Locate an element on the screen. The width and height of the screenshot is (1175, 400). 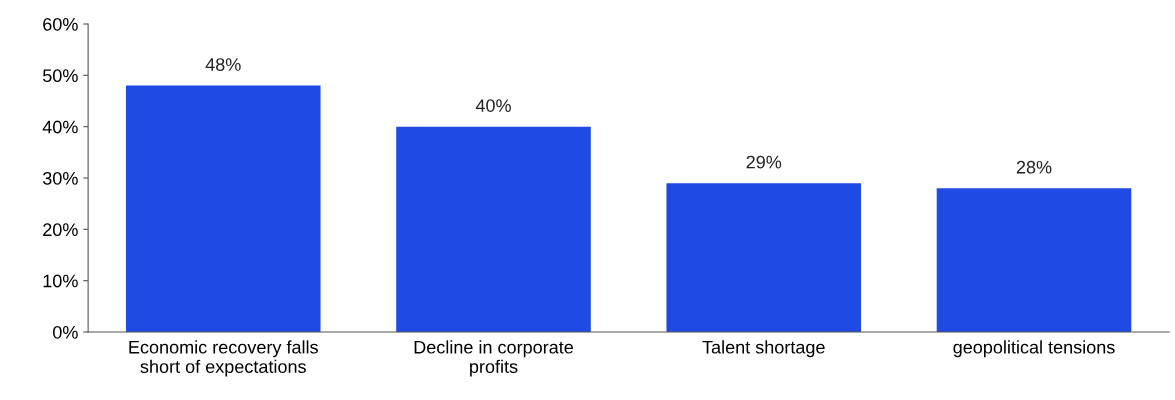
data-label: 40% is located at coordinates (493, 105).